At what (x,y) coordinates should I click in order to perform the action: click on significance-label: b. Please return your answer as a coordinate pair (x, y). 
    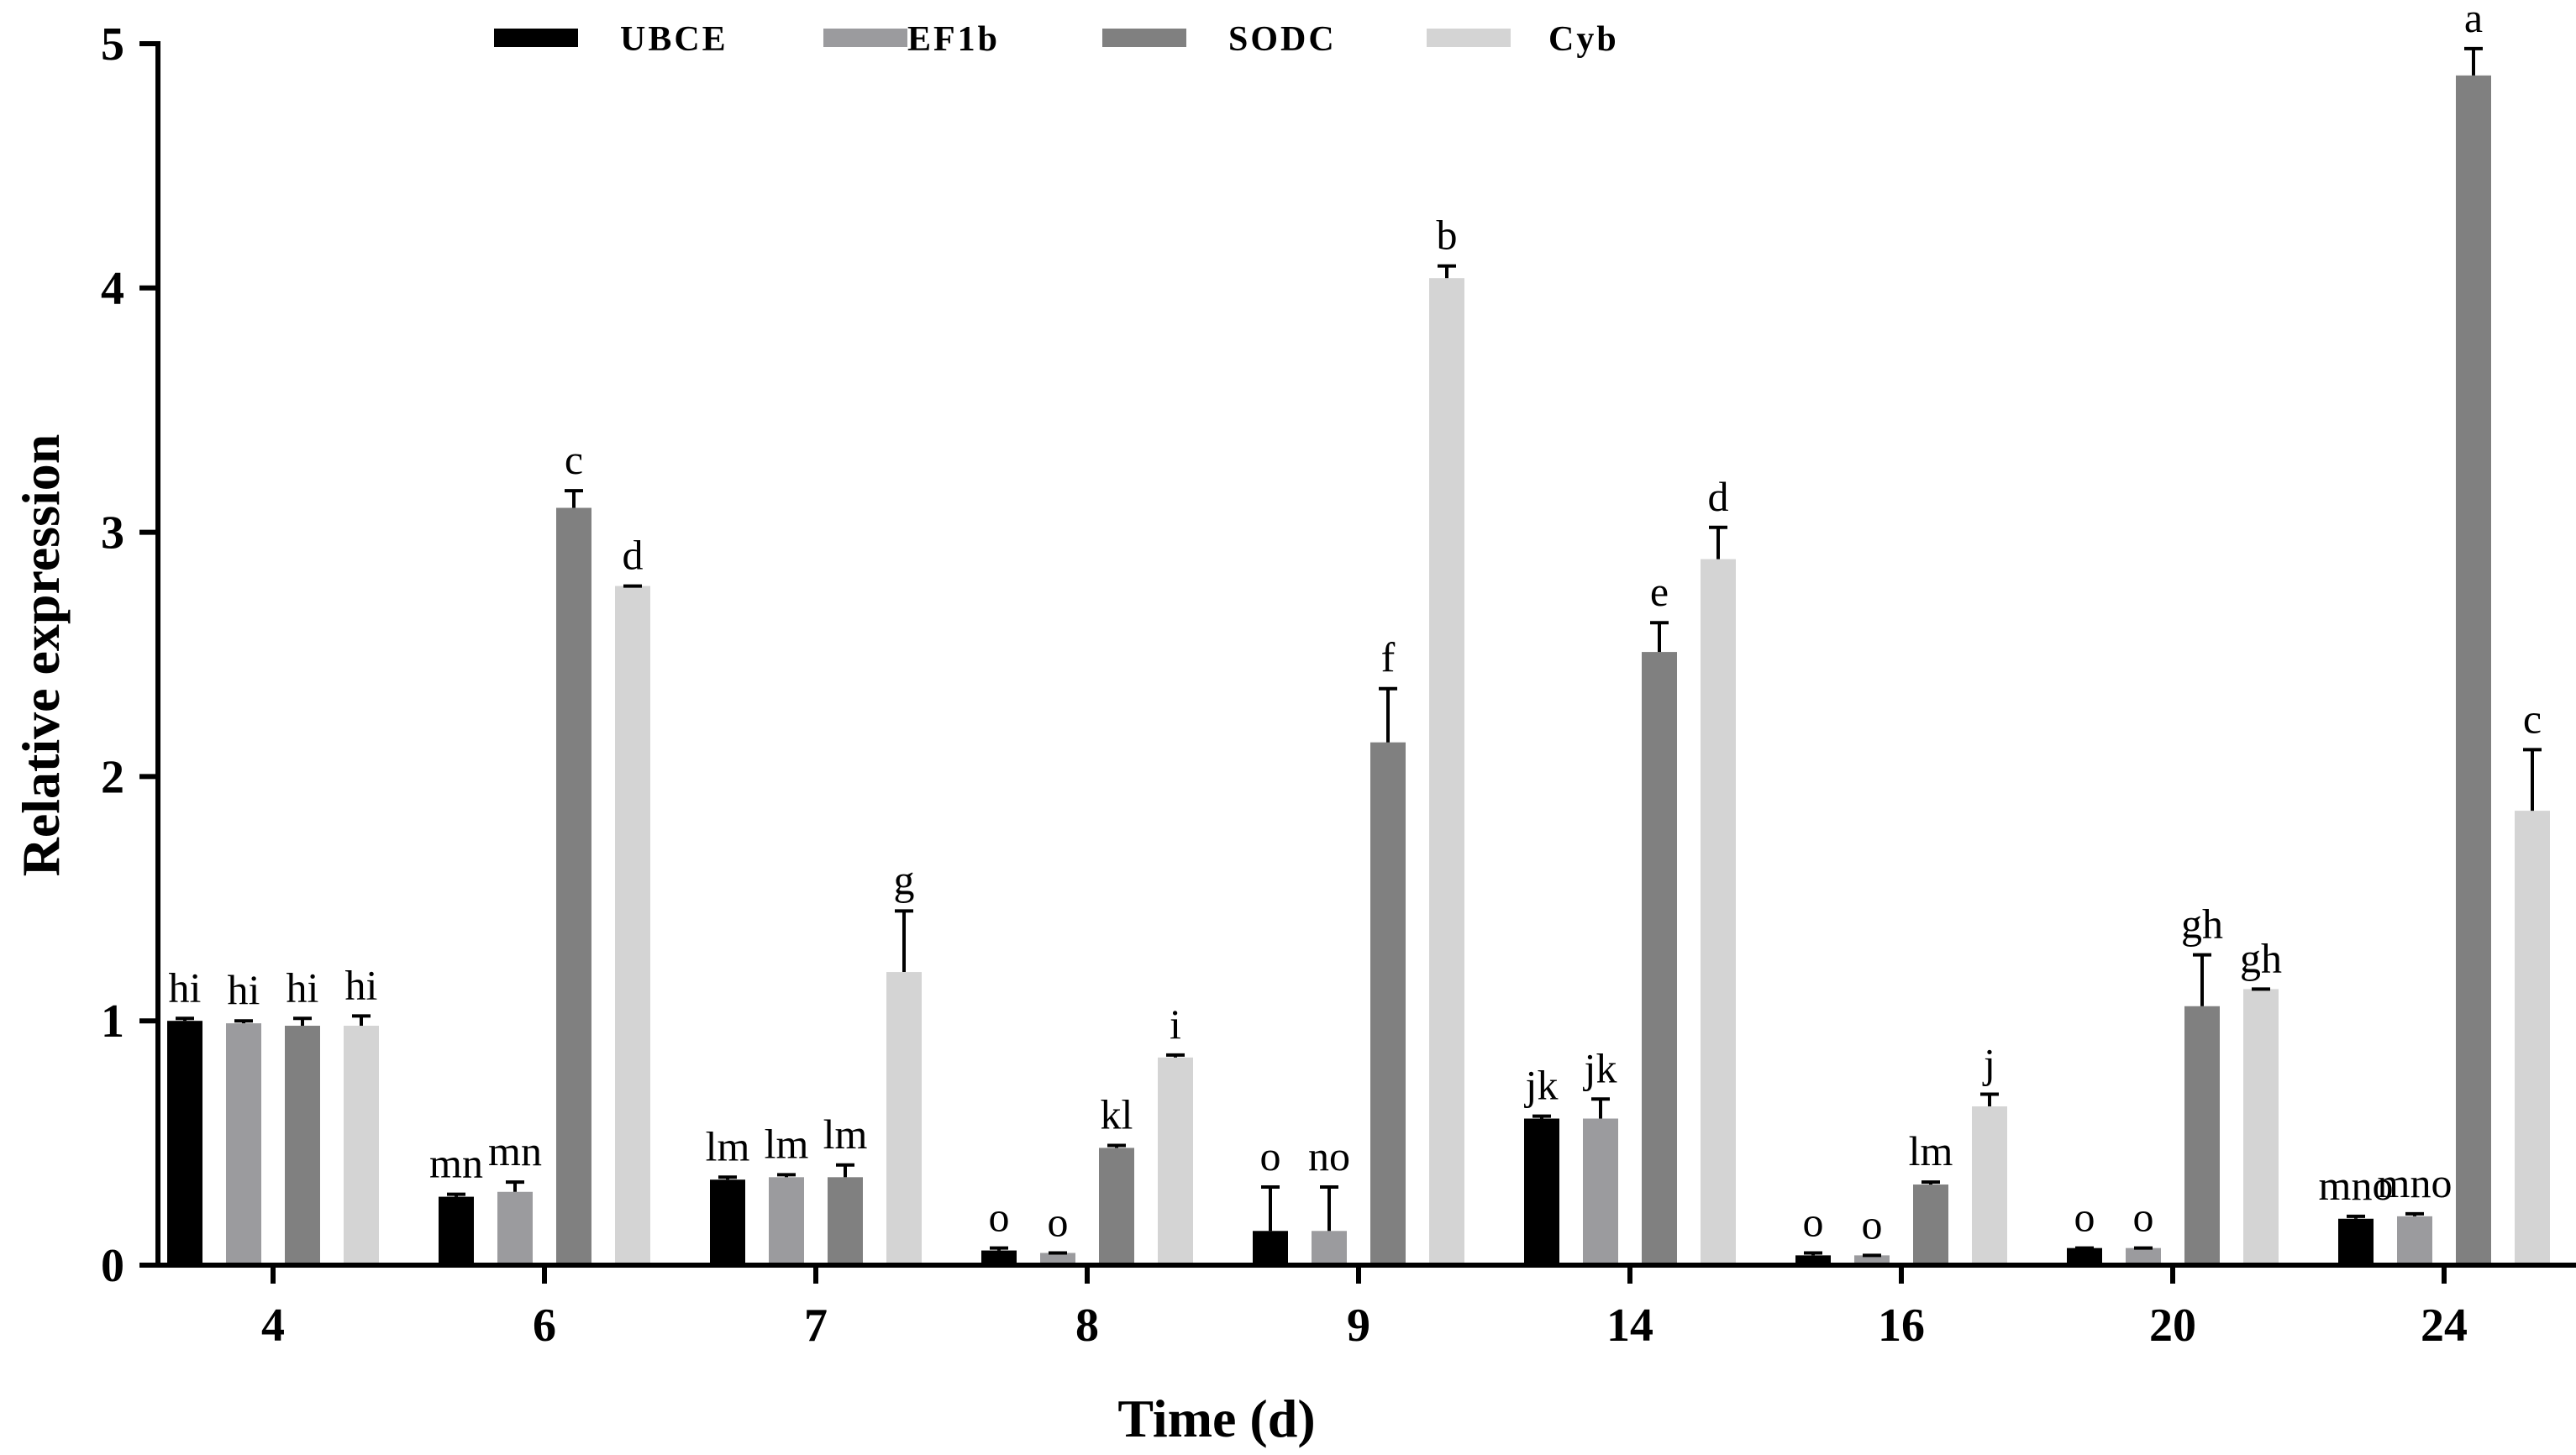
    Looking at the image, I should click on (1447, 235).